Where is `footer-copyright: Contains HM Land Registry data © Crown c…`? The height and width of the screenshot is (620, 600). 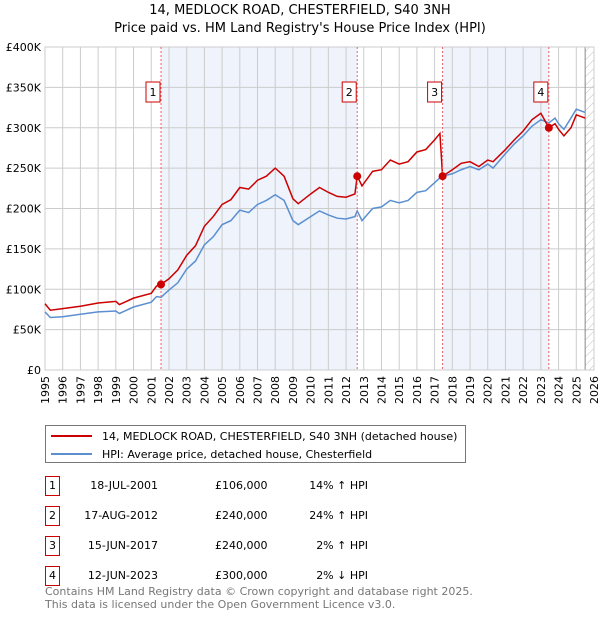
footer-copyright: Contains HM Land Registry data © Crown c… is located at coordinates (259, 591).